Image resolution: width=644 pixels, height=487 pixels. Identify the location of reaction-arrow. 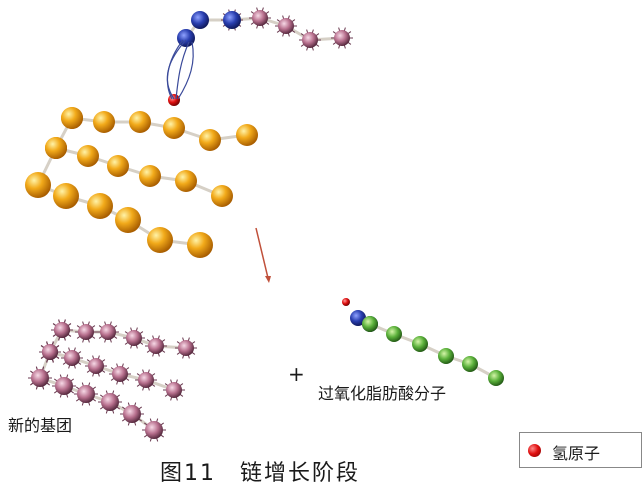
(263, 255).